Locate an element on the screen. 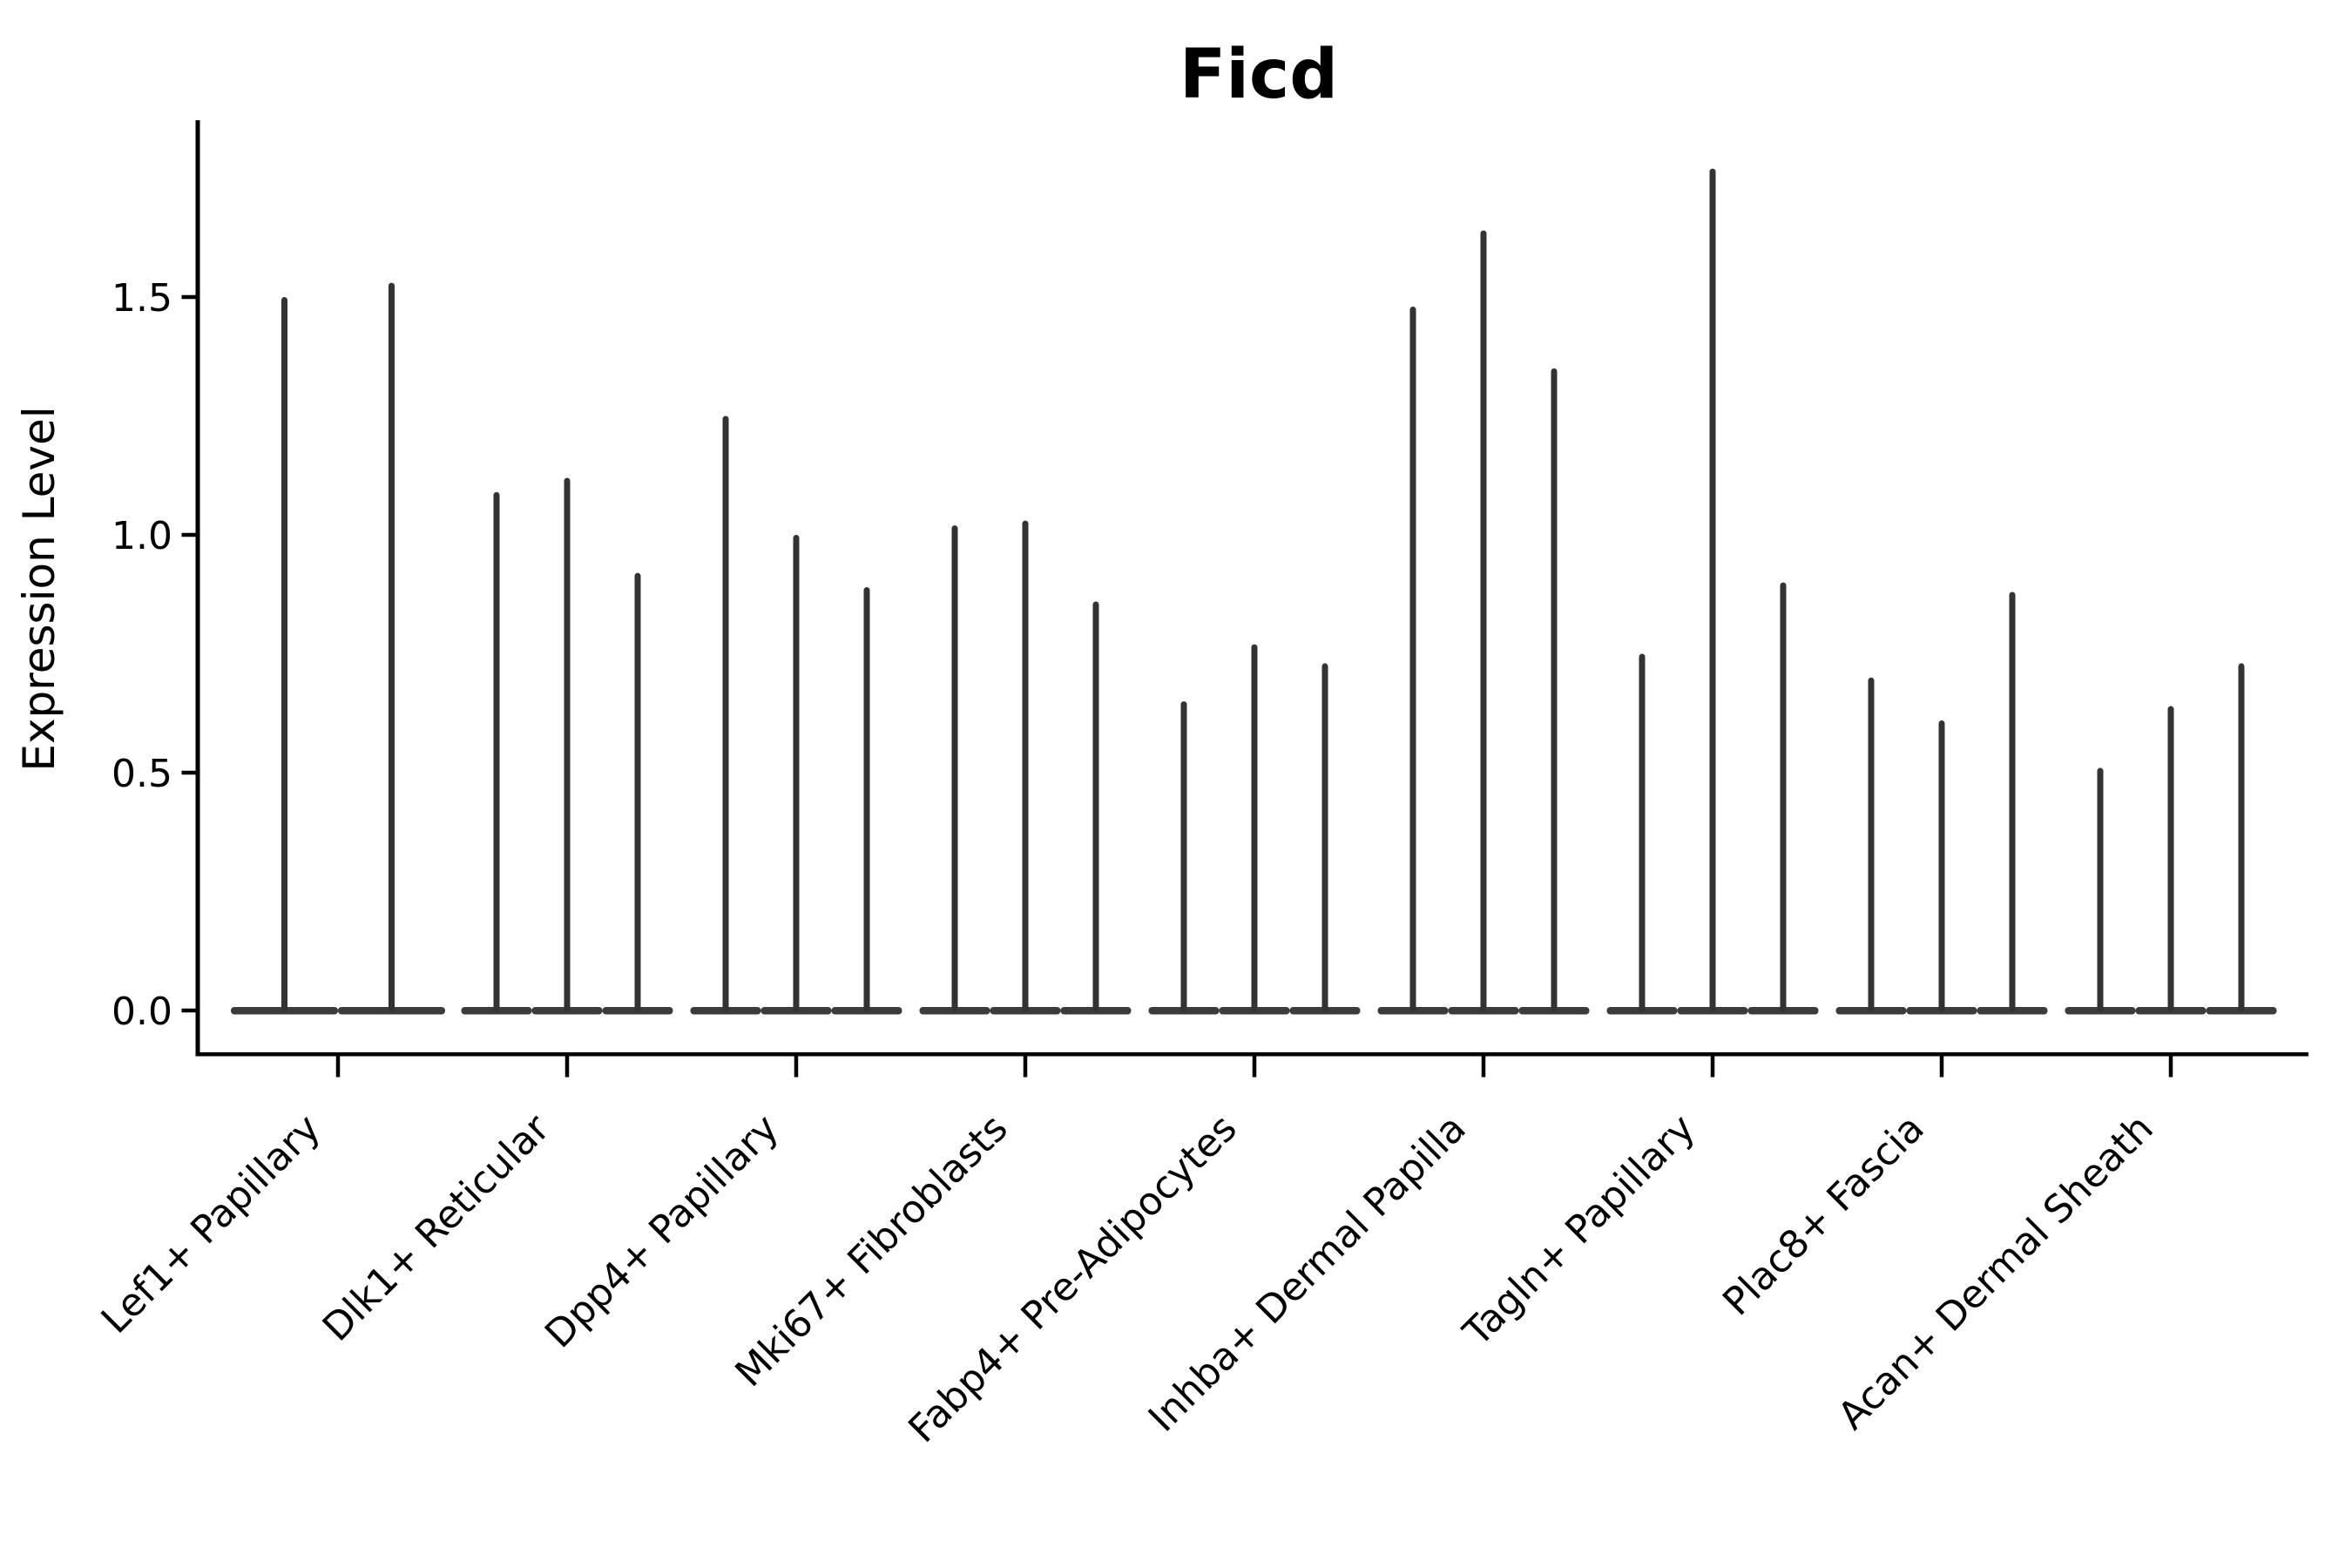  y-tick-label: 0.0 is located at coordinates (142, 1012).